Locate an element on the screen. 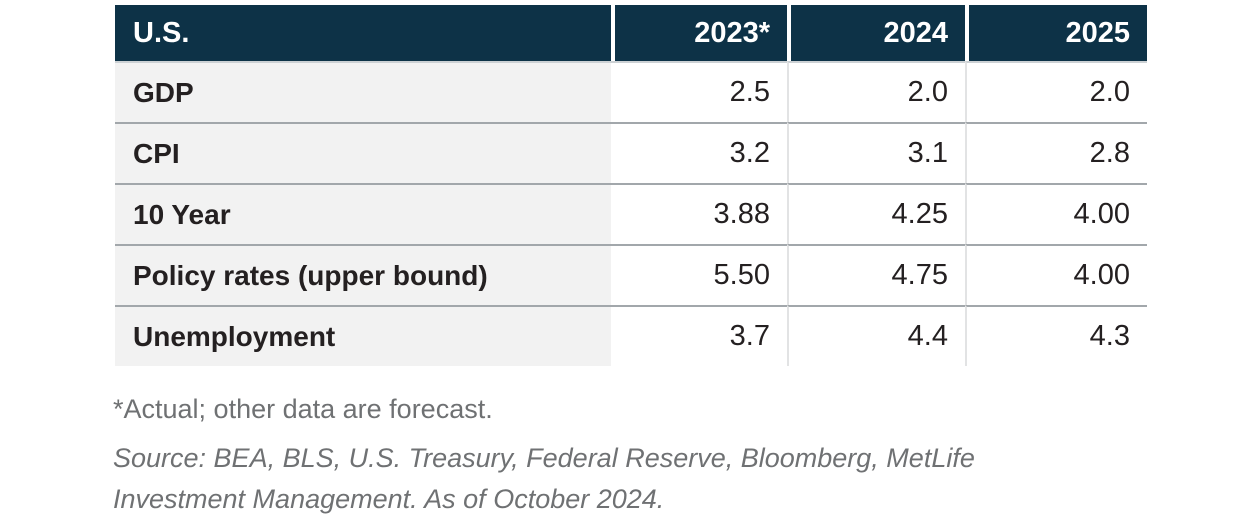  column-header-2023: 2023* is located at coordinates (699, 33).